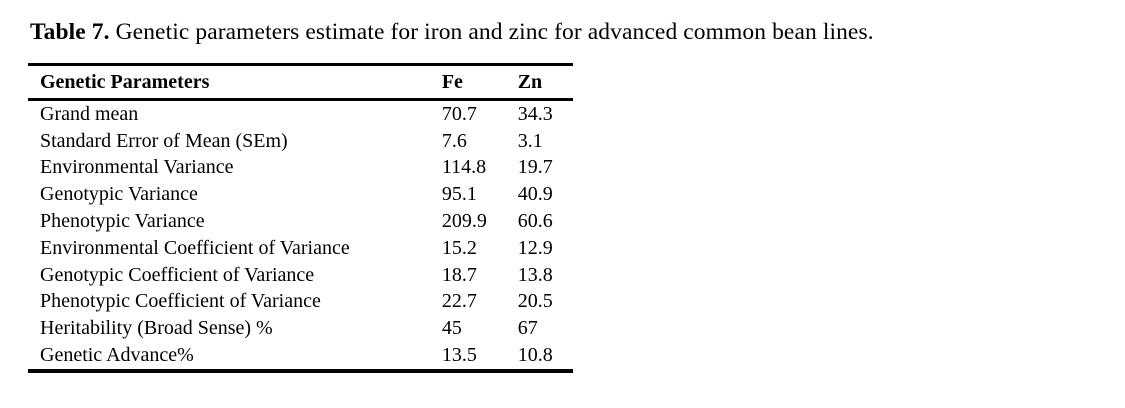  I want to click on zn-value: 12.9, so click(535, 247).